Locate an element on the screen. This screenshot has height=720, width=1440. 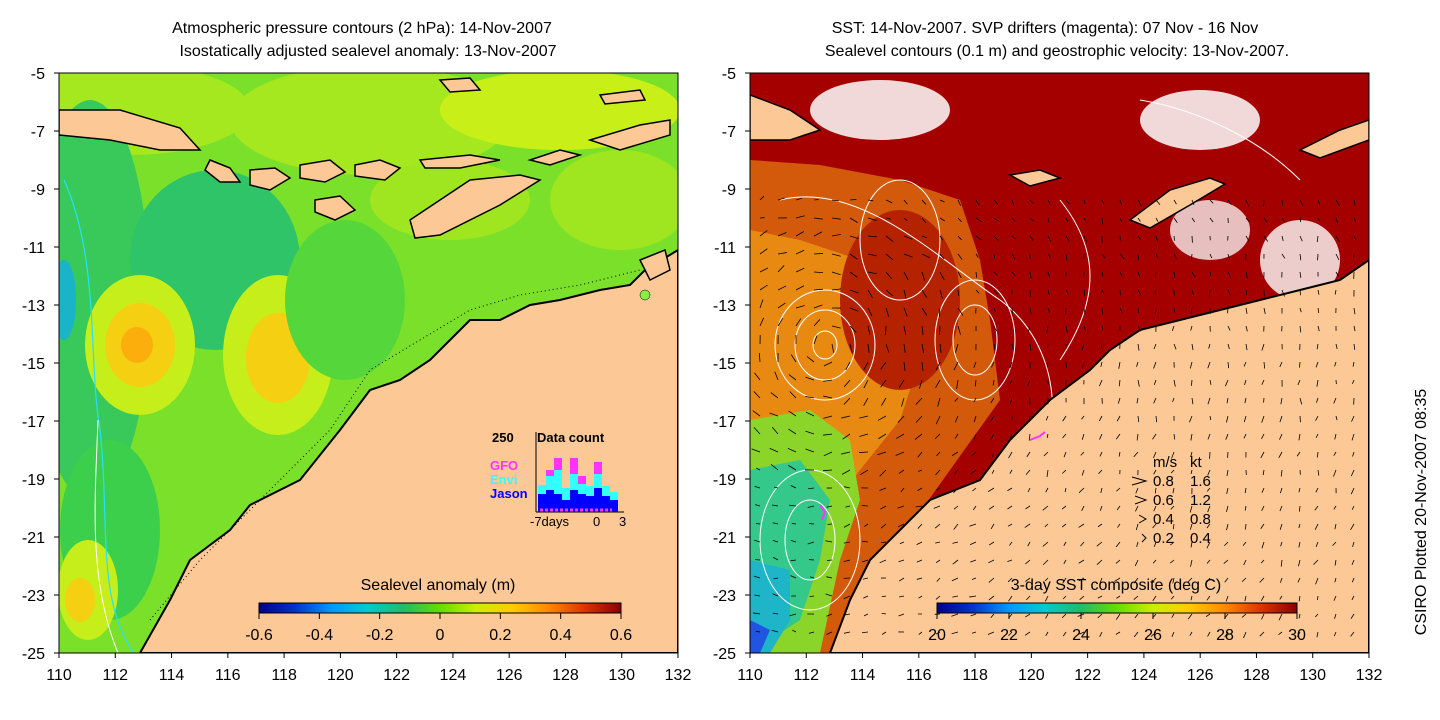
lat-tick-label-left: -7 is located at coordinates (38, 132).